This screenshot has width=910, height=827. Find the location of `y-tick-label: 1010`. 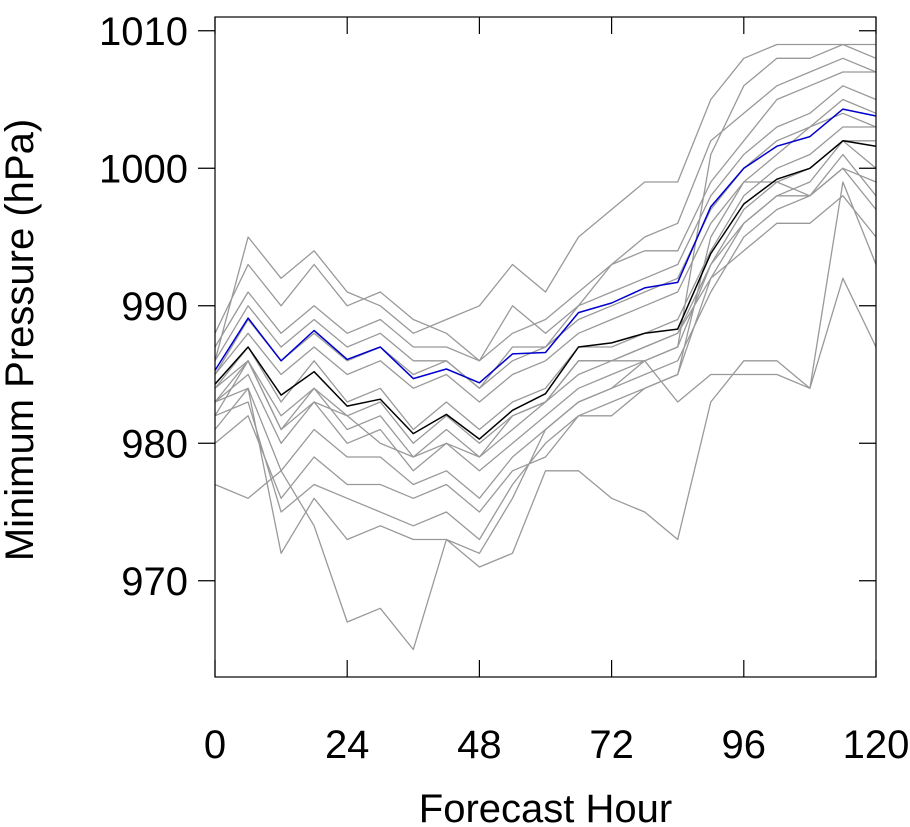

y-tick-label: 1010 is located at coordinates (143, 32).